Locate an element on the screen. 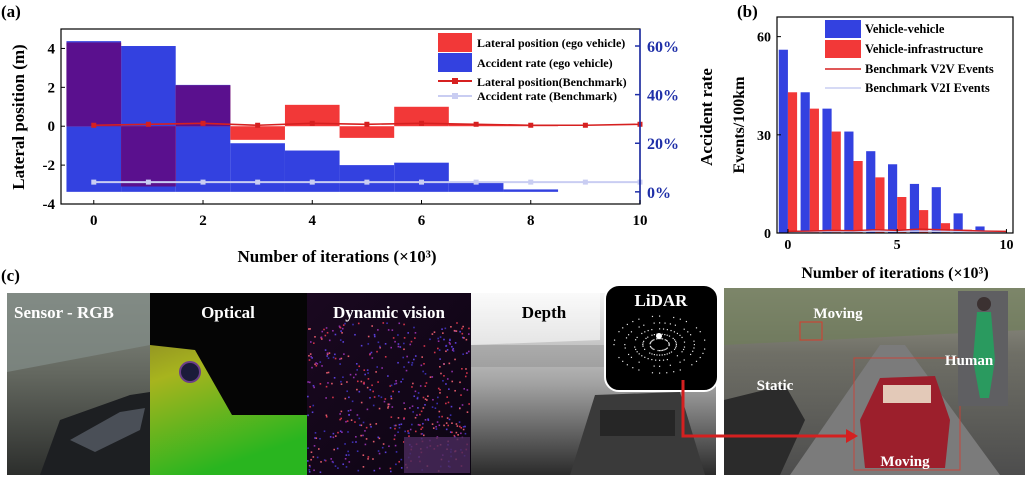  y2-ticks-a: 0% 20% 40% 60% is located at coordinates (657, 120).